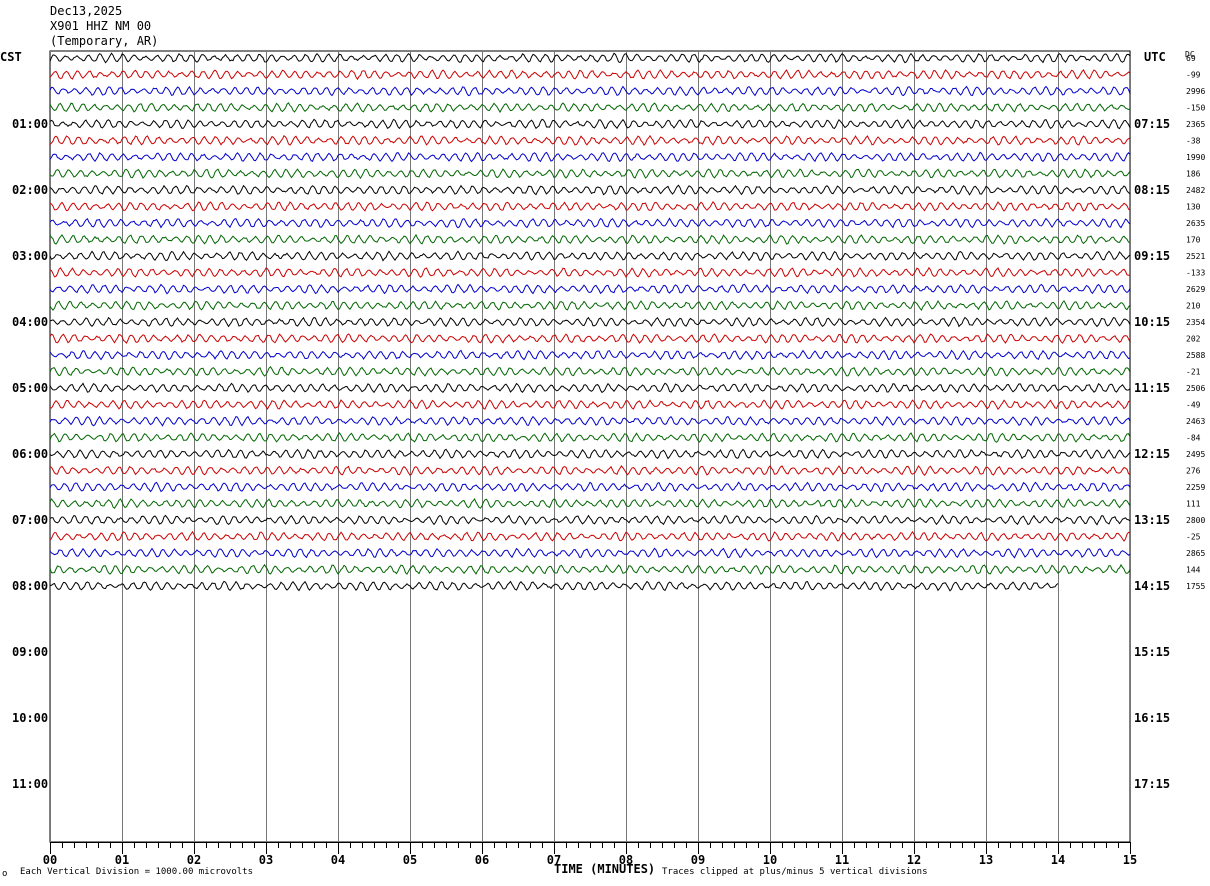 This screenshot has width=1210, height=886. What do you see at coordinates (30, 322) in the screenshot?
I see `left-hour-label: 04:00` at bounding box center [30, 322].